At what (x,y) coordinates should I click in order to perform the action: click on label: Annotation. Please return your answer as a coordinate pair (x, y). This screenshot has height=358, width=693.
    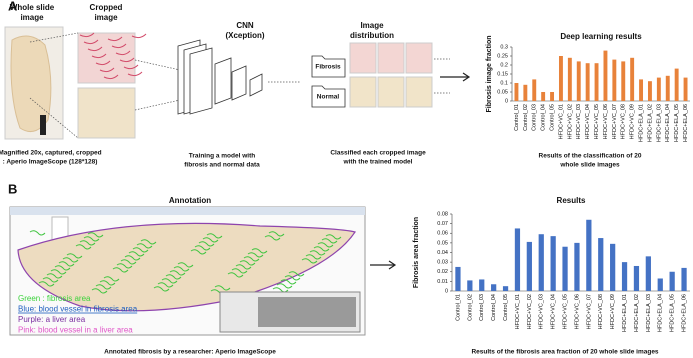
    Looking at the image, I should click on (190, 200).